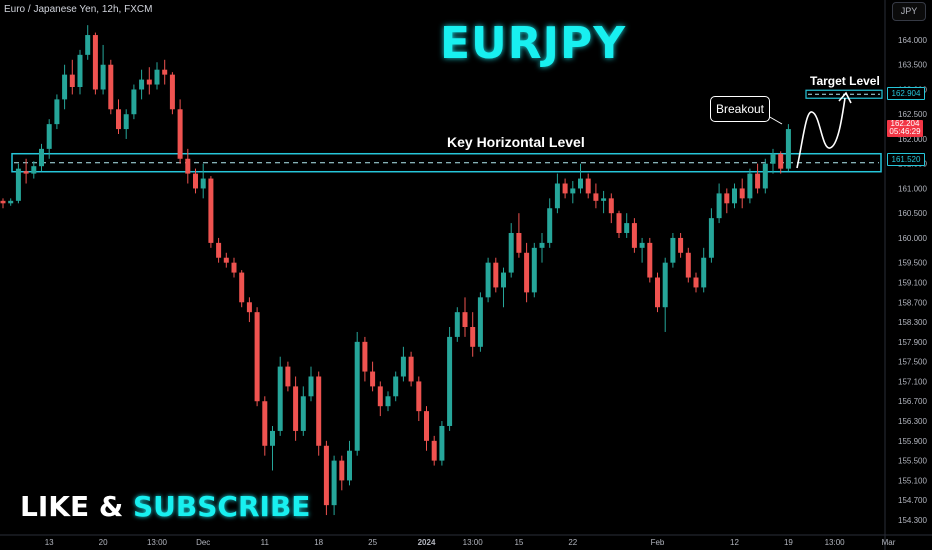  I want to click on y-tick-label: 158.300, so click(912, 322).